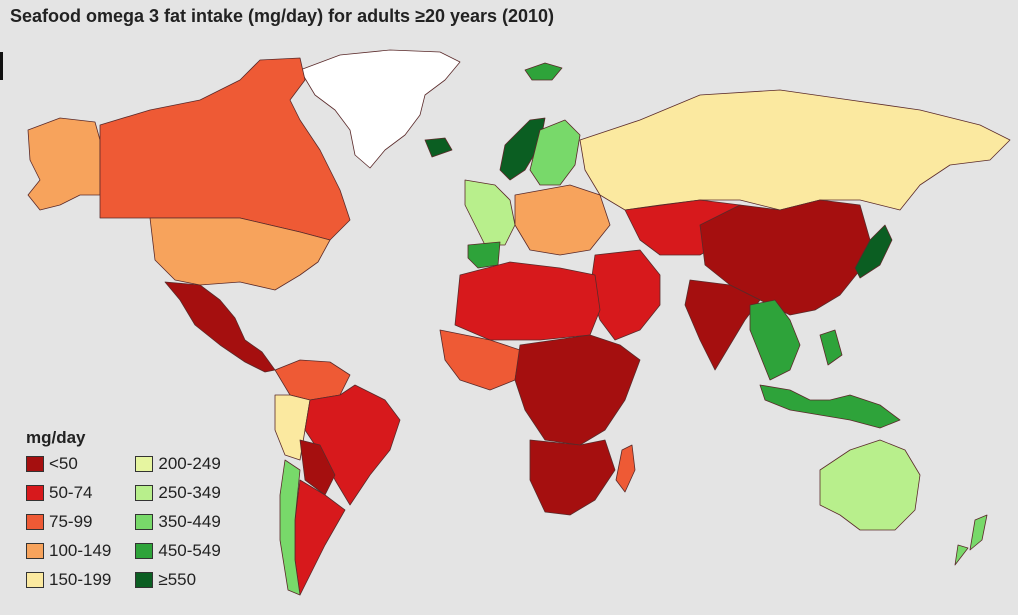 The width and height of the screenshot is (1018, 615). Describe the element at coordinates (527, 301) in the screenshot. I see `region-north-africa` at that location.